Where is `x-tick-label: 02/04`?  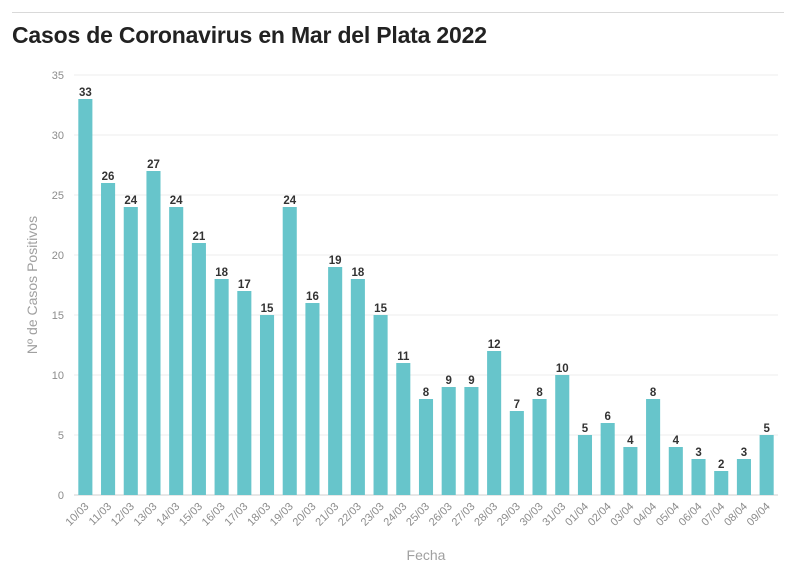
x-tick-label: 02/04 is located at coordinates (600, 515).